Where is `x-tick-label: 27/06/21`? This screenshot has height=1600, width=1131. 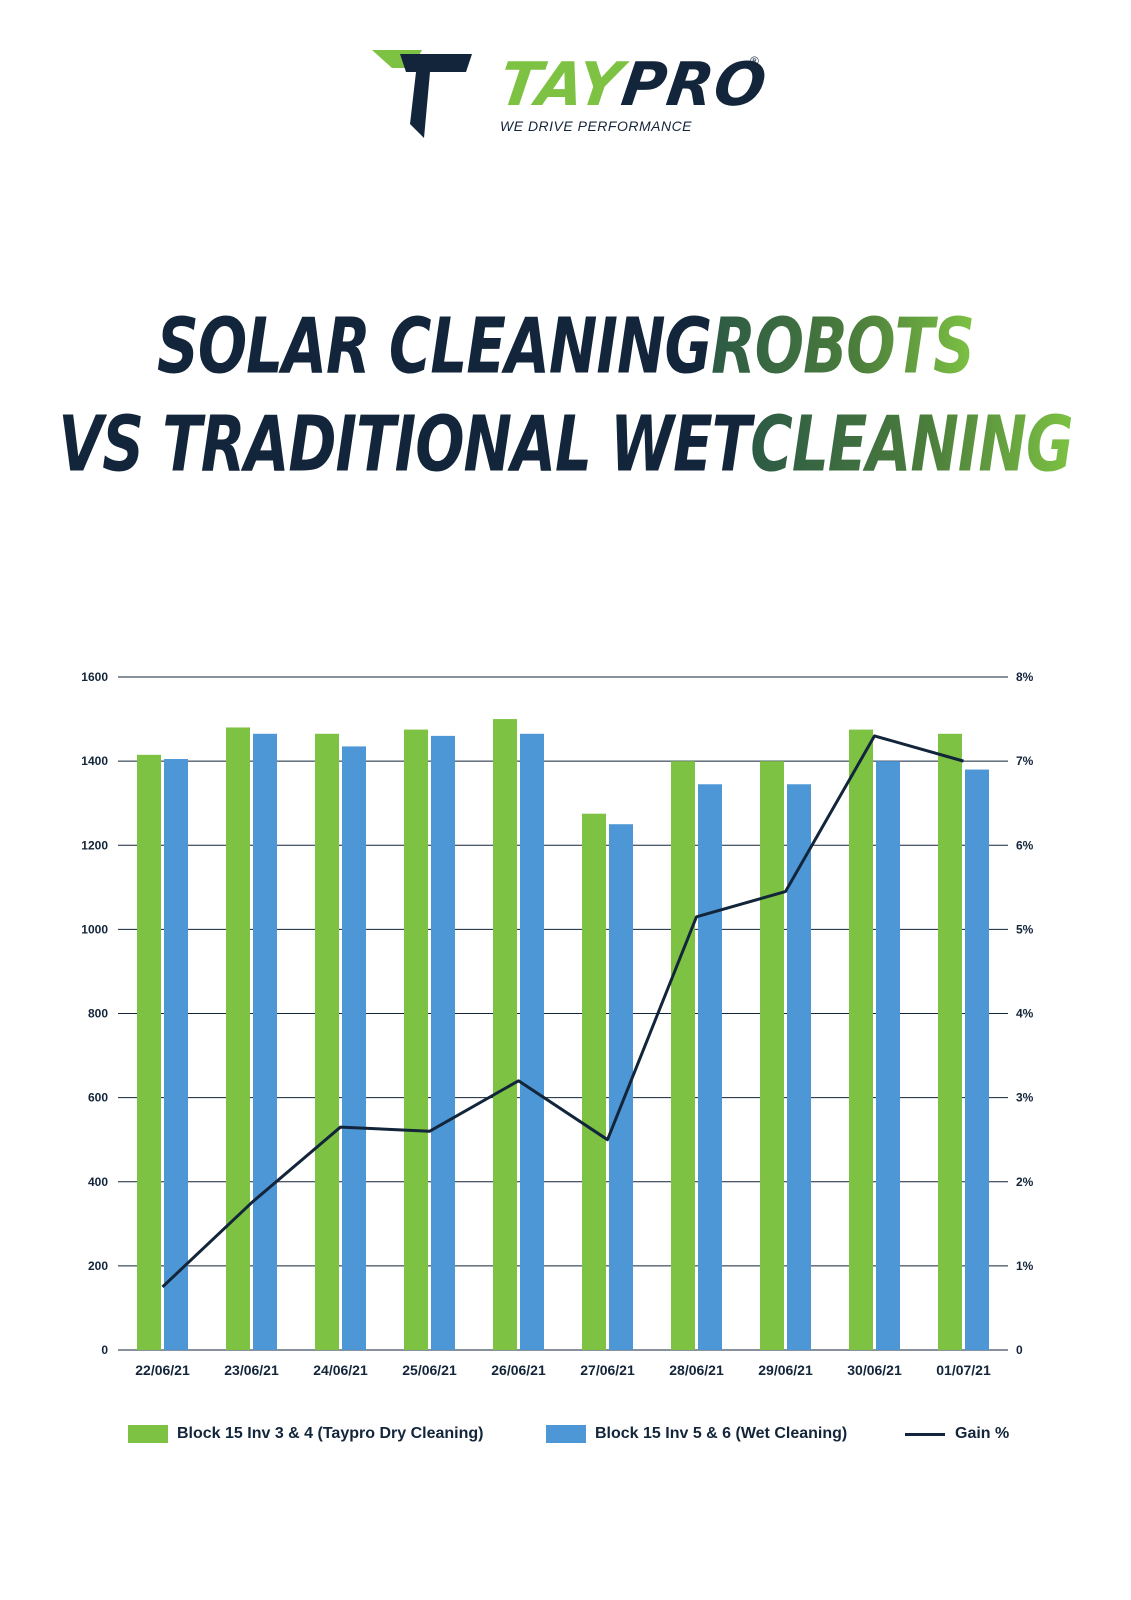
x-tick-label: 27/06/21 is located at coordinates (607, 1370).